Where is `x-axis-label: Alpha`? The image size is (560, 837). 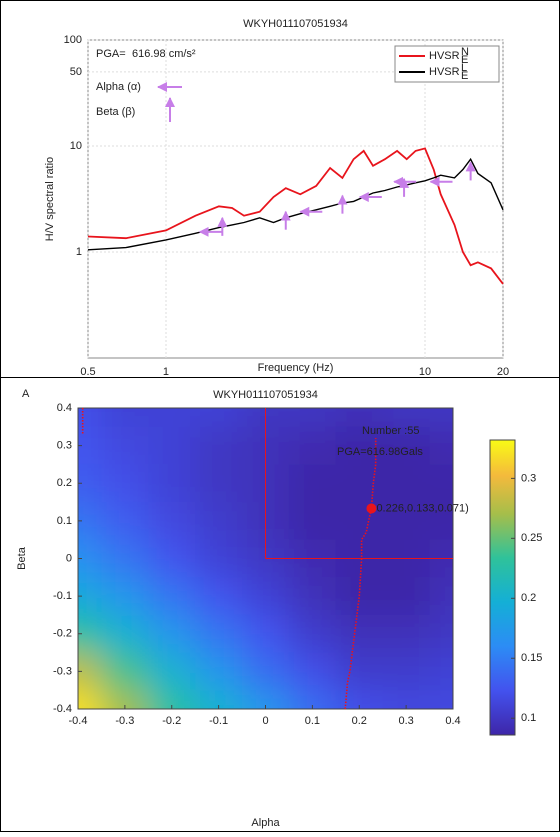 x-axis-label: Alpha is located at coordinates (265, 823).